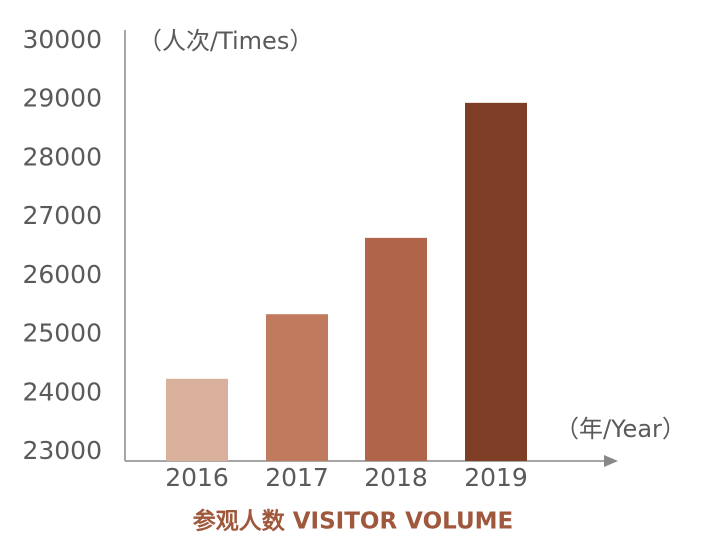 The width and height of the screenshot is (706, 540). Describe the element at coordinates (62, 39) in the screenshot. I see `y-tick-label: 30000` at that location.